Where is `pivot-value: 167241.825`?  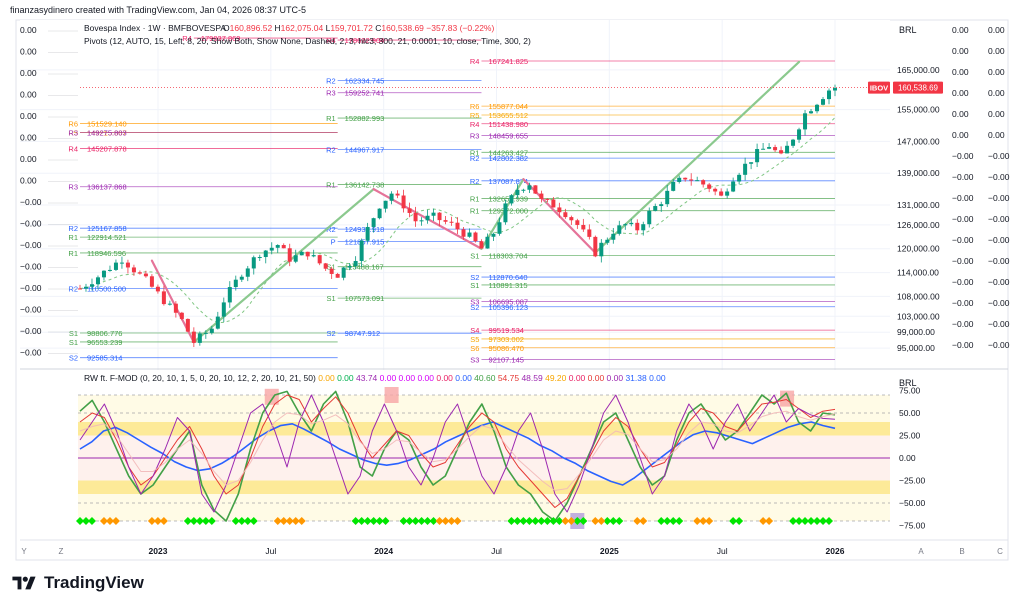 pivot-value: 167241.825 is located at coordinates (508, 61).